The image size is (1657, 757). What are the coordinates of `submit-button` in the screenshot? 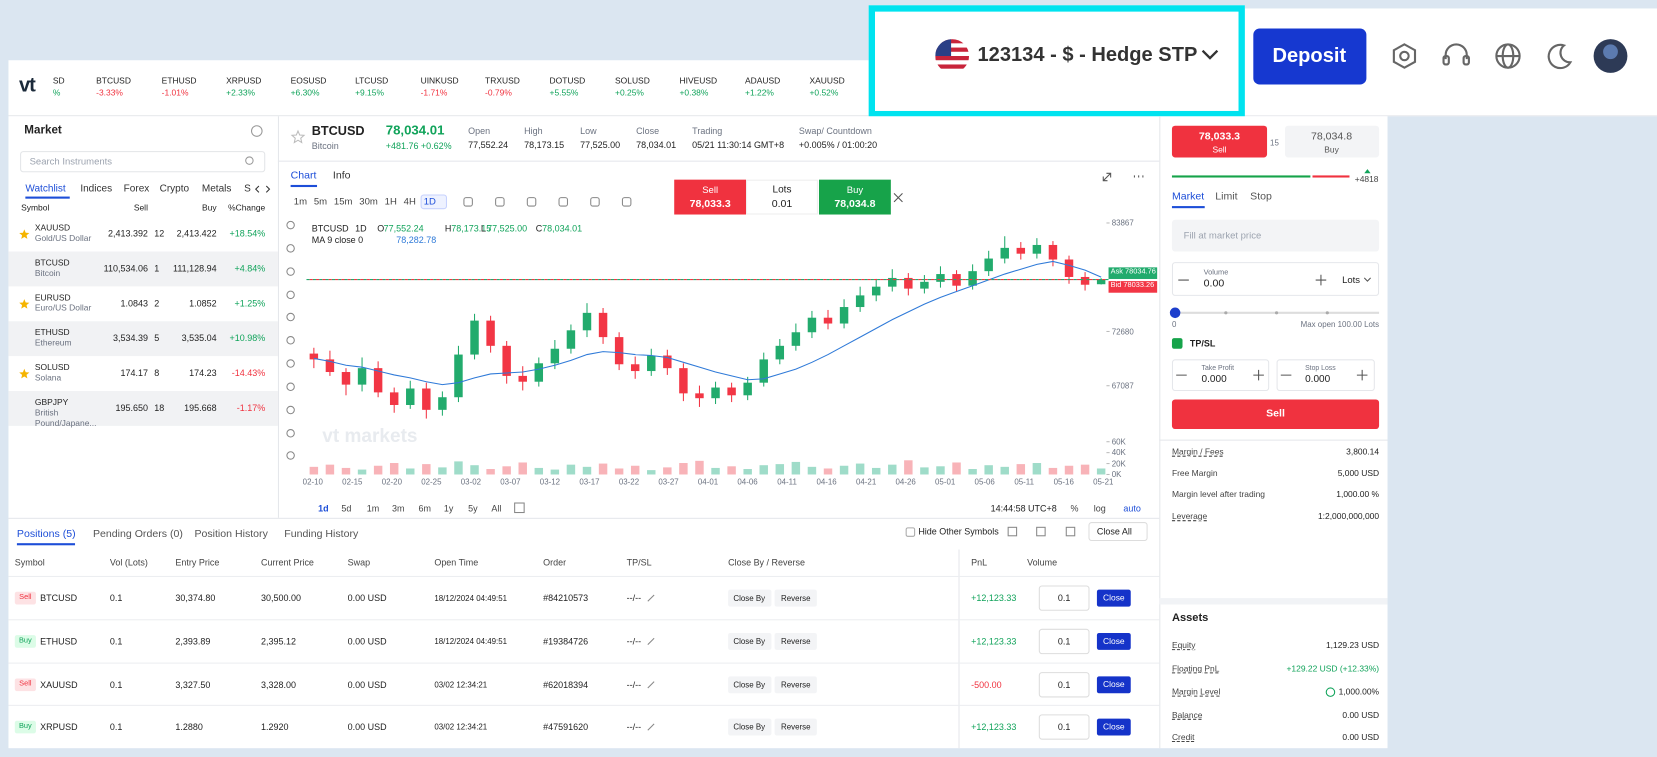 It's located at (1275, 414).